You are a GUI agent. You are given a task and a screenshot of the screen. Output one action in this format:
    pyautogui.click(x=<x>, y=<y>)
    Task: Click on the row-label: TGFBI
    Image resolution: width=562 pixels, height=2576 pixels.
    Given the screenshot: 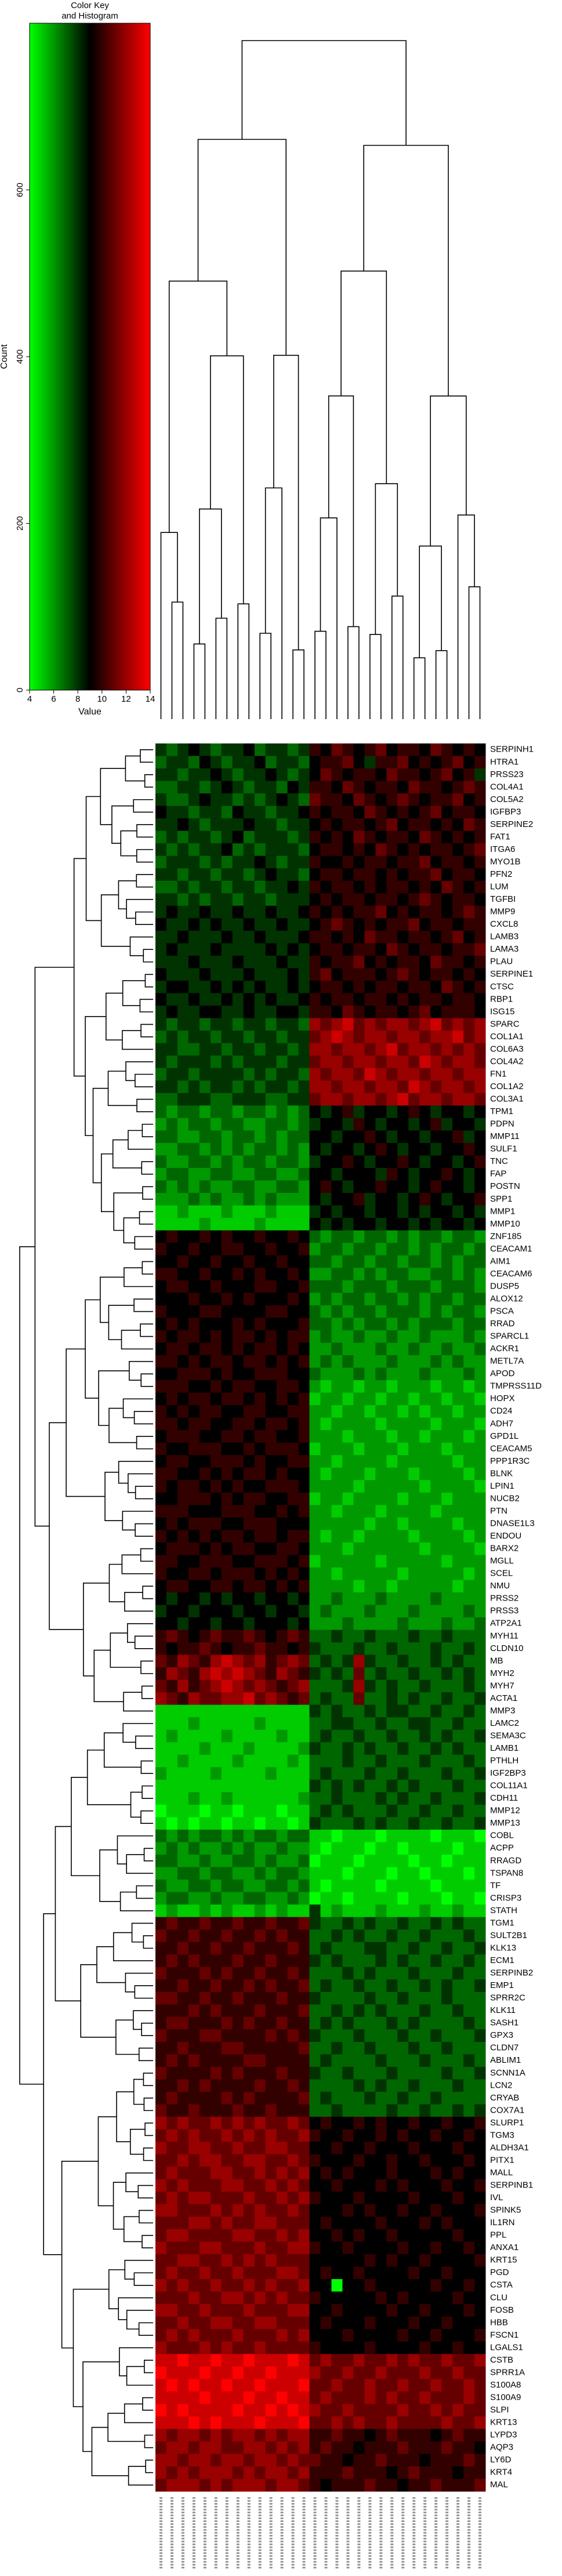 What is the action you would take?
    pyautogui.click(x=503, y=899)
    